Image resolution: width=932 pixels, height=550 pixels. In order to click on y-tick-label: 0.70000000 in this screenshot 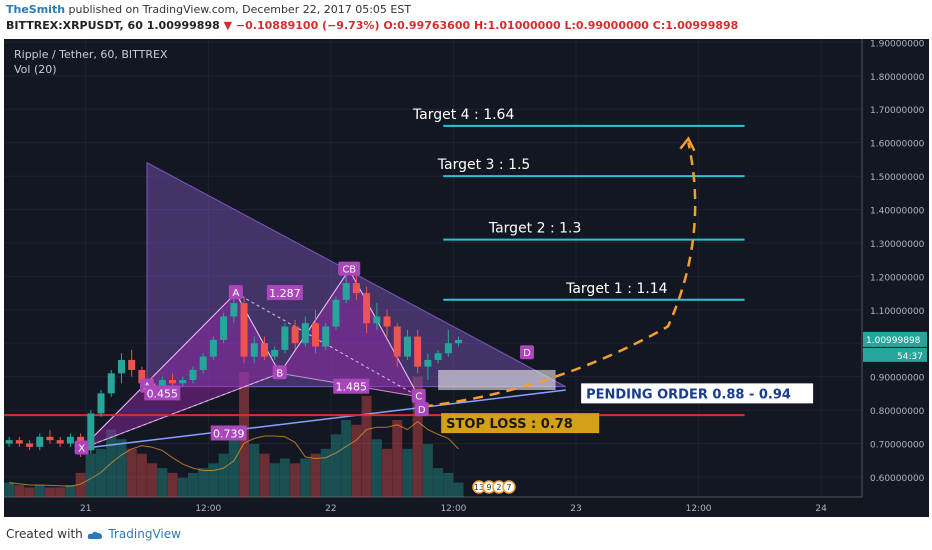, I will do `click(897, 446)`.